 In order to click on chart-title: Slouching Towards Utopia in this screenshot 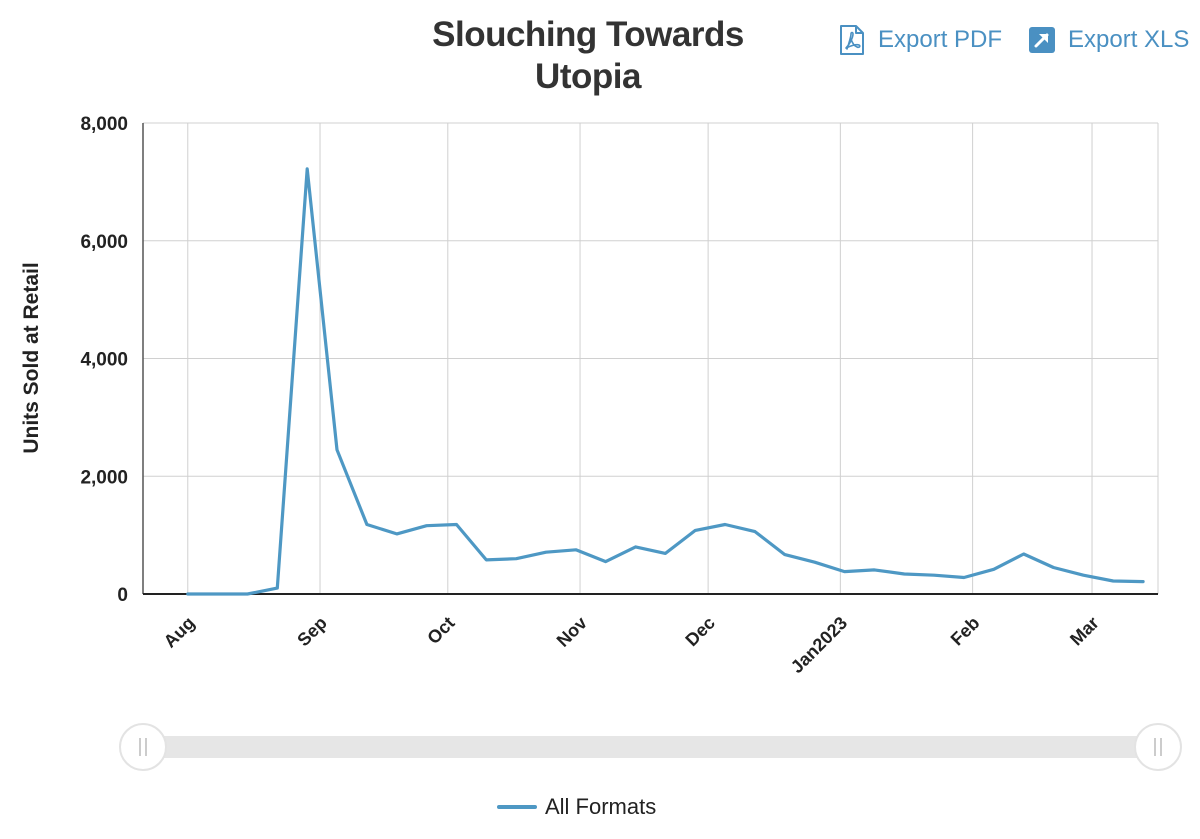, I will do `click(588, 56)`.